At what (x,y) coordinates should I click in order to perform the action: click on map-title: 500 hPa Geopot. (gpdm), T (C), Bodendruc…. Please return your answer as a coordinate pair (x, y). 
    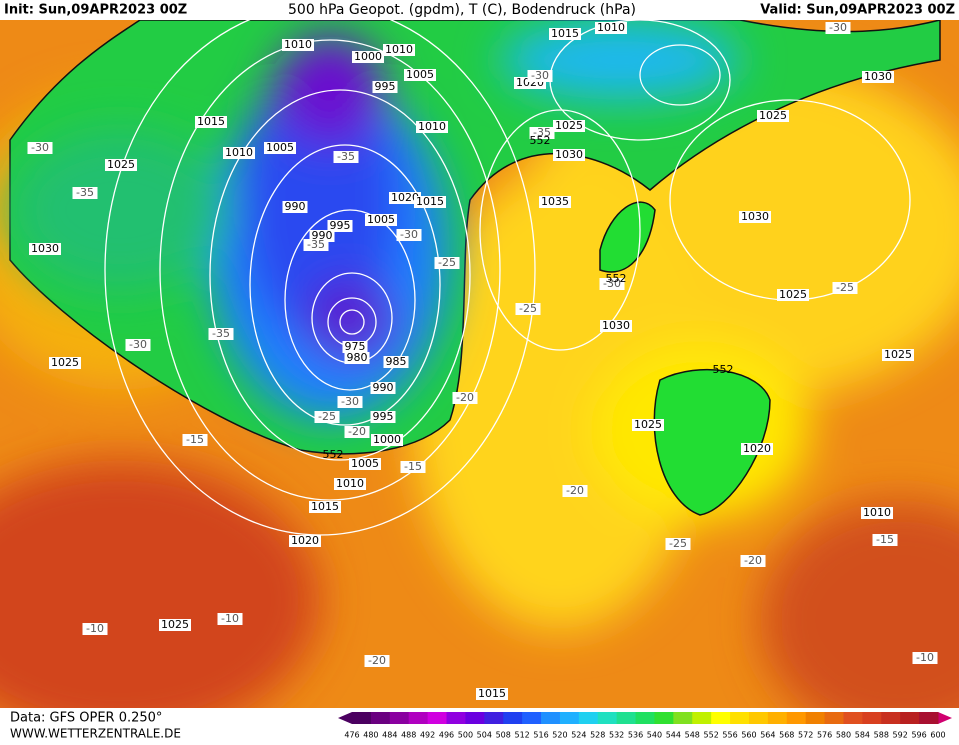
    Looking at the image, I should click on (462, 10).